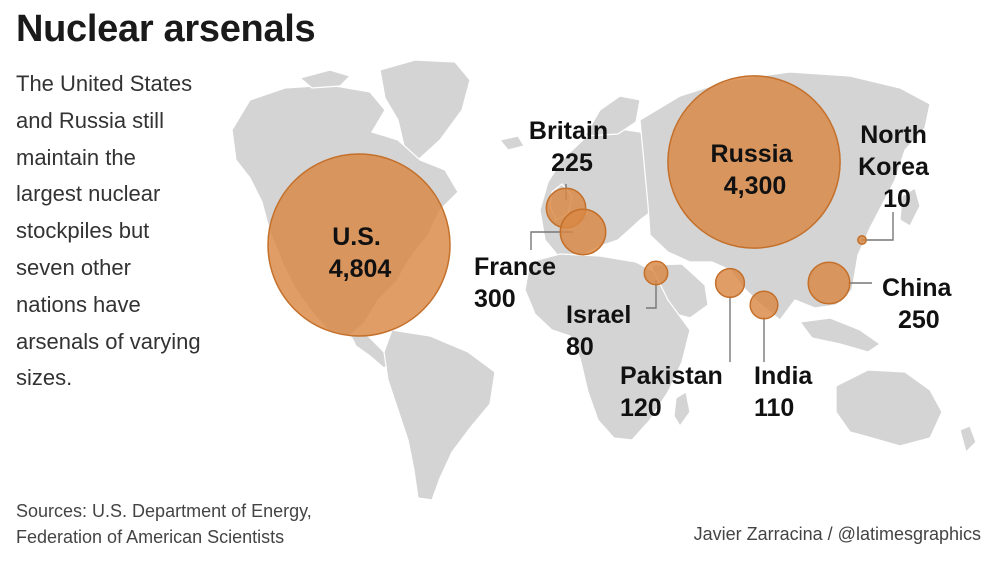 This screenshot has width=1000, height=562. What do you see at coordinates (150, 537) in the screenshot?
I see `sources-line: Federation of American Scientists` at bounding box center [150, 537].